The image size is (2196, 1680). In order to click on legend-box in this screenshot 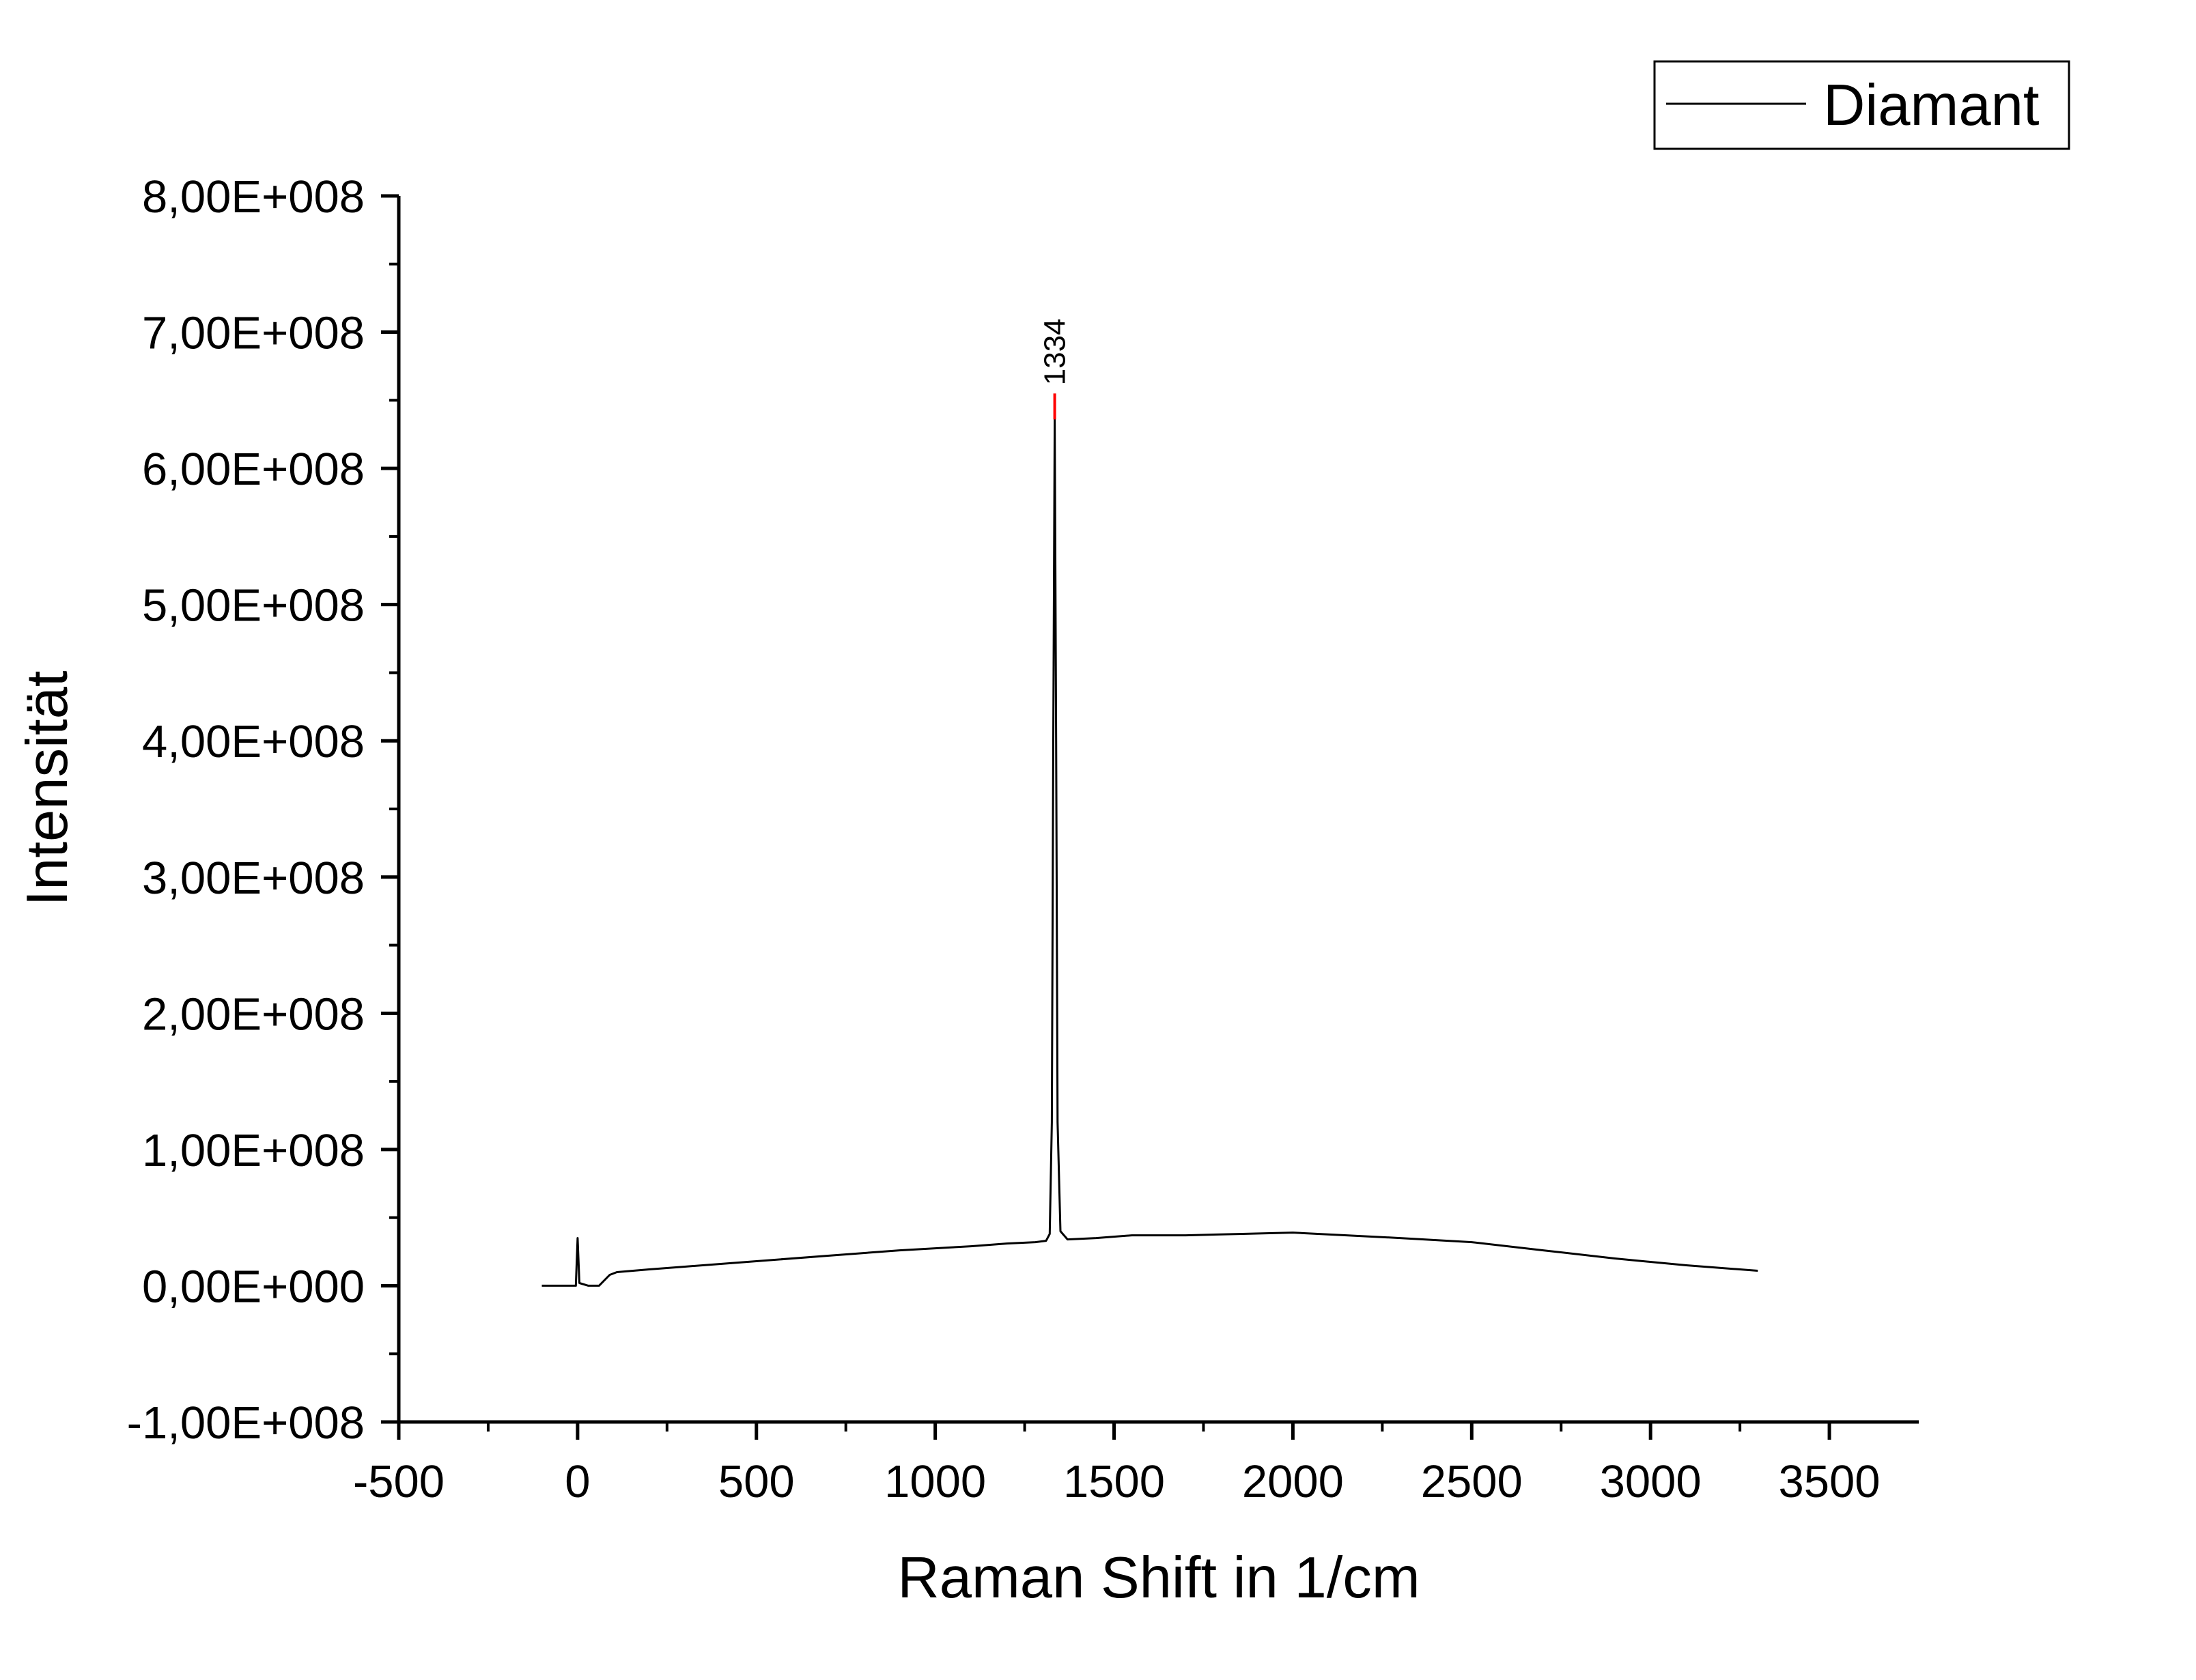, I will do `click(1862, 105)`.